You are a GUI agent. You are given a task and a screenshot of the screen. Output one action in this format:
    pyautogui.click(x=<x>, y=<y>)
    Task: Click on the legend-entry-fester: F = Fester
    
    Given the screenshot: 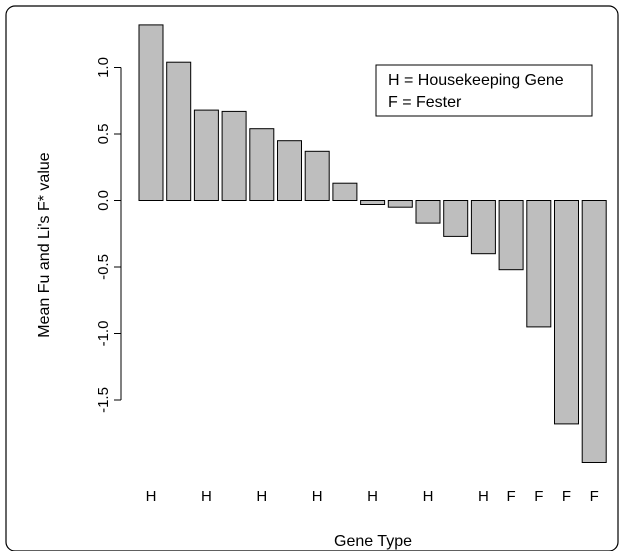 What is the action you would take?
    pyautogui.click(x=425, y=102)
    